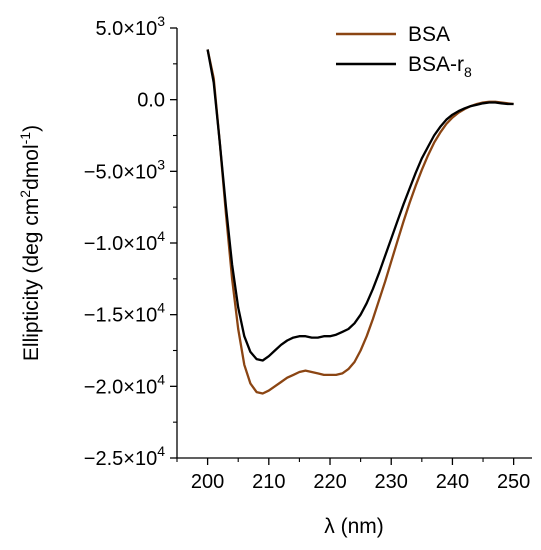 The height and width of the screenshot is (550, 541). Describe the element at coordinates (151, 101) in the screenshot. I see `y-tick-label: 0.0` at that location.